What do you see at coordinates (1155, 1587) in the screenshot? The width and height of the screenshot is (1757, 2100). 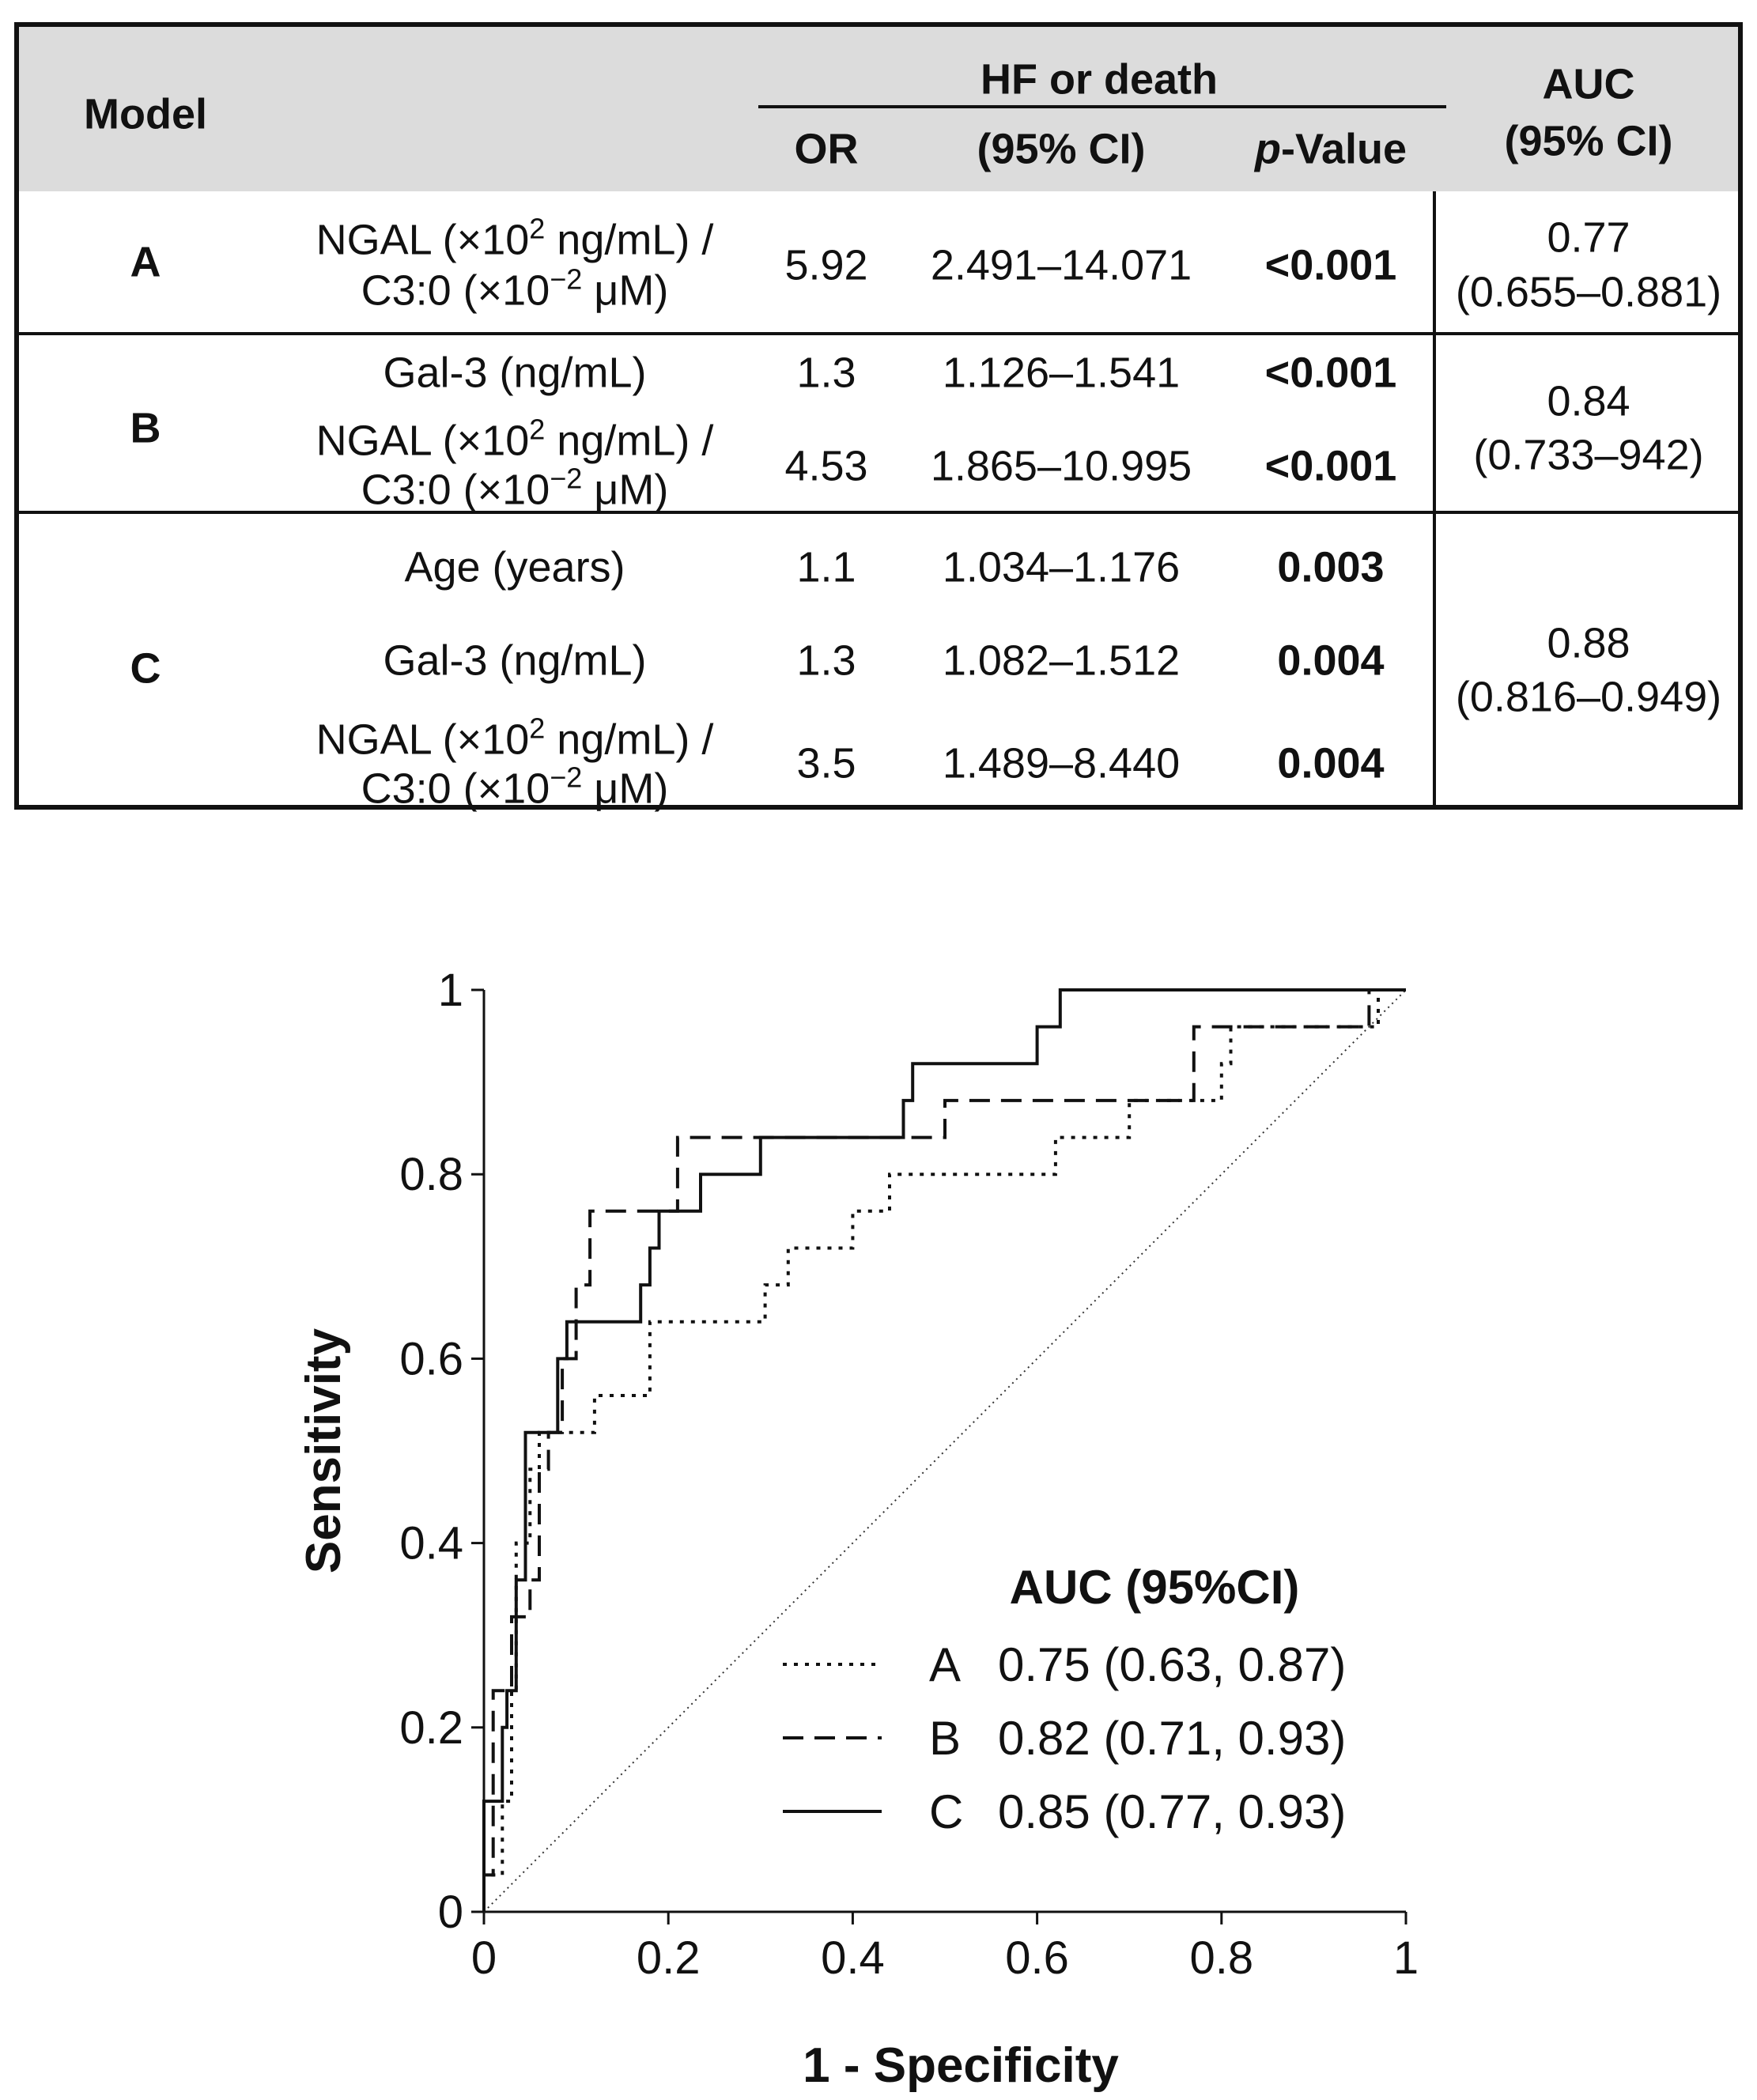 I see `legend-title: AUC (95%CI)` at bounding box center [1155, 1587].